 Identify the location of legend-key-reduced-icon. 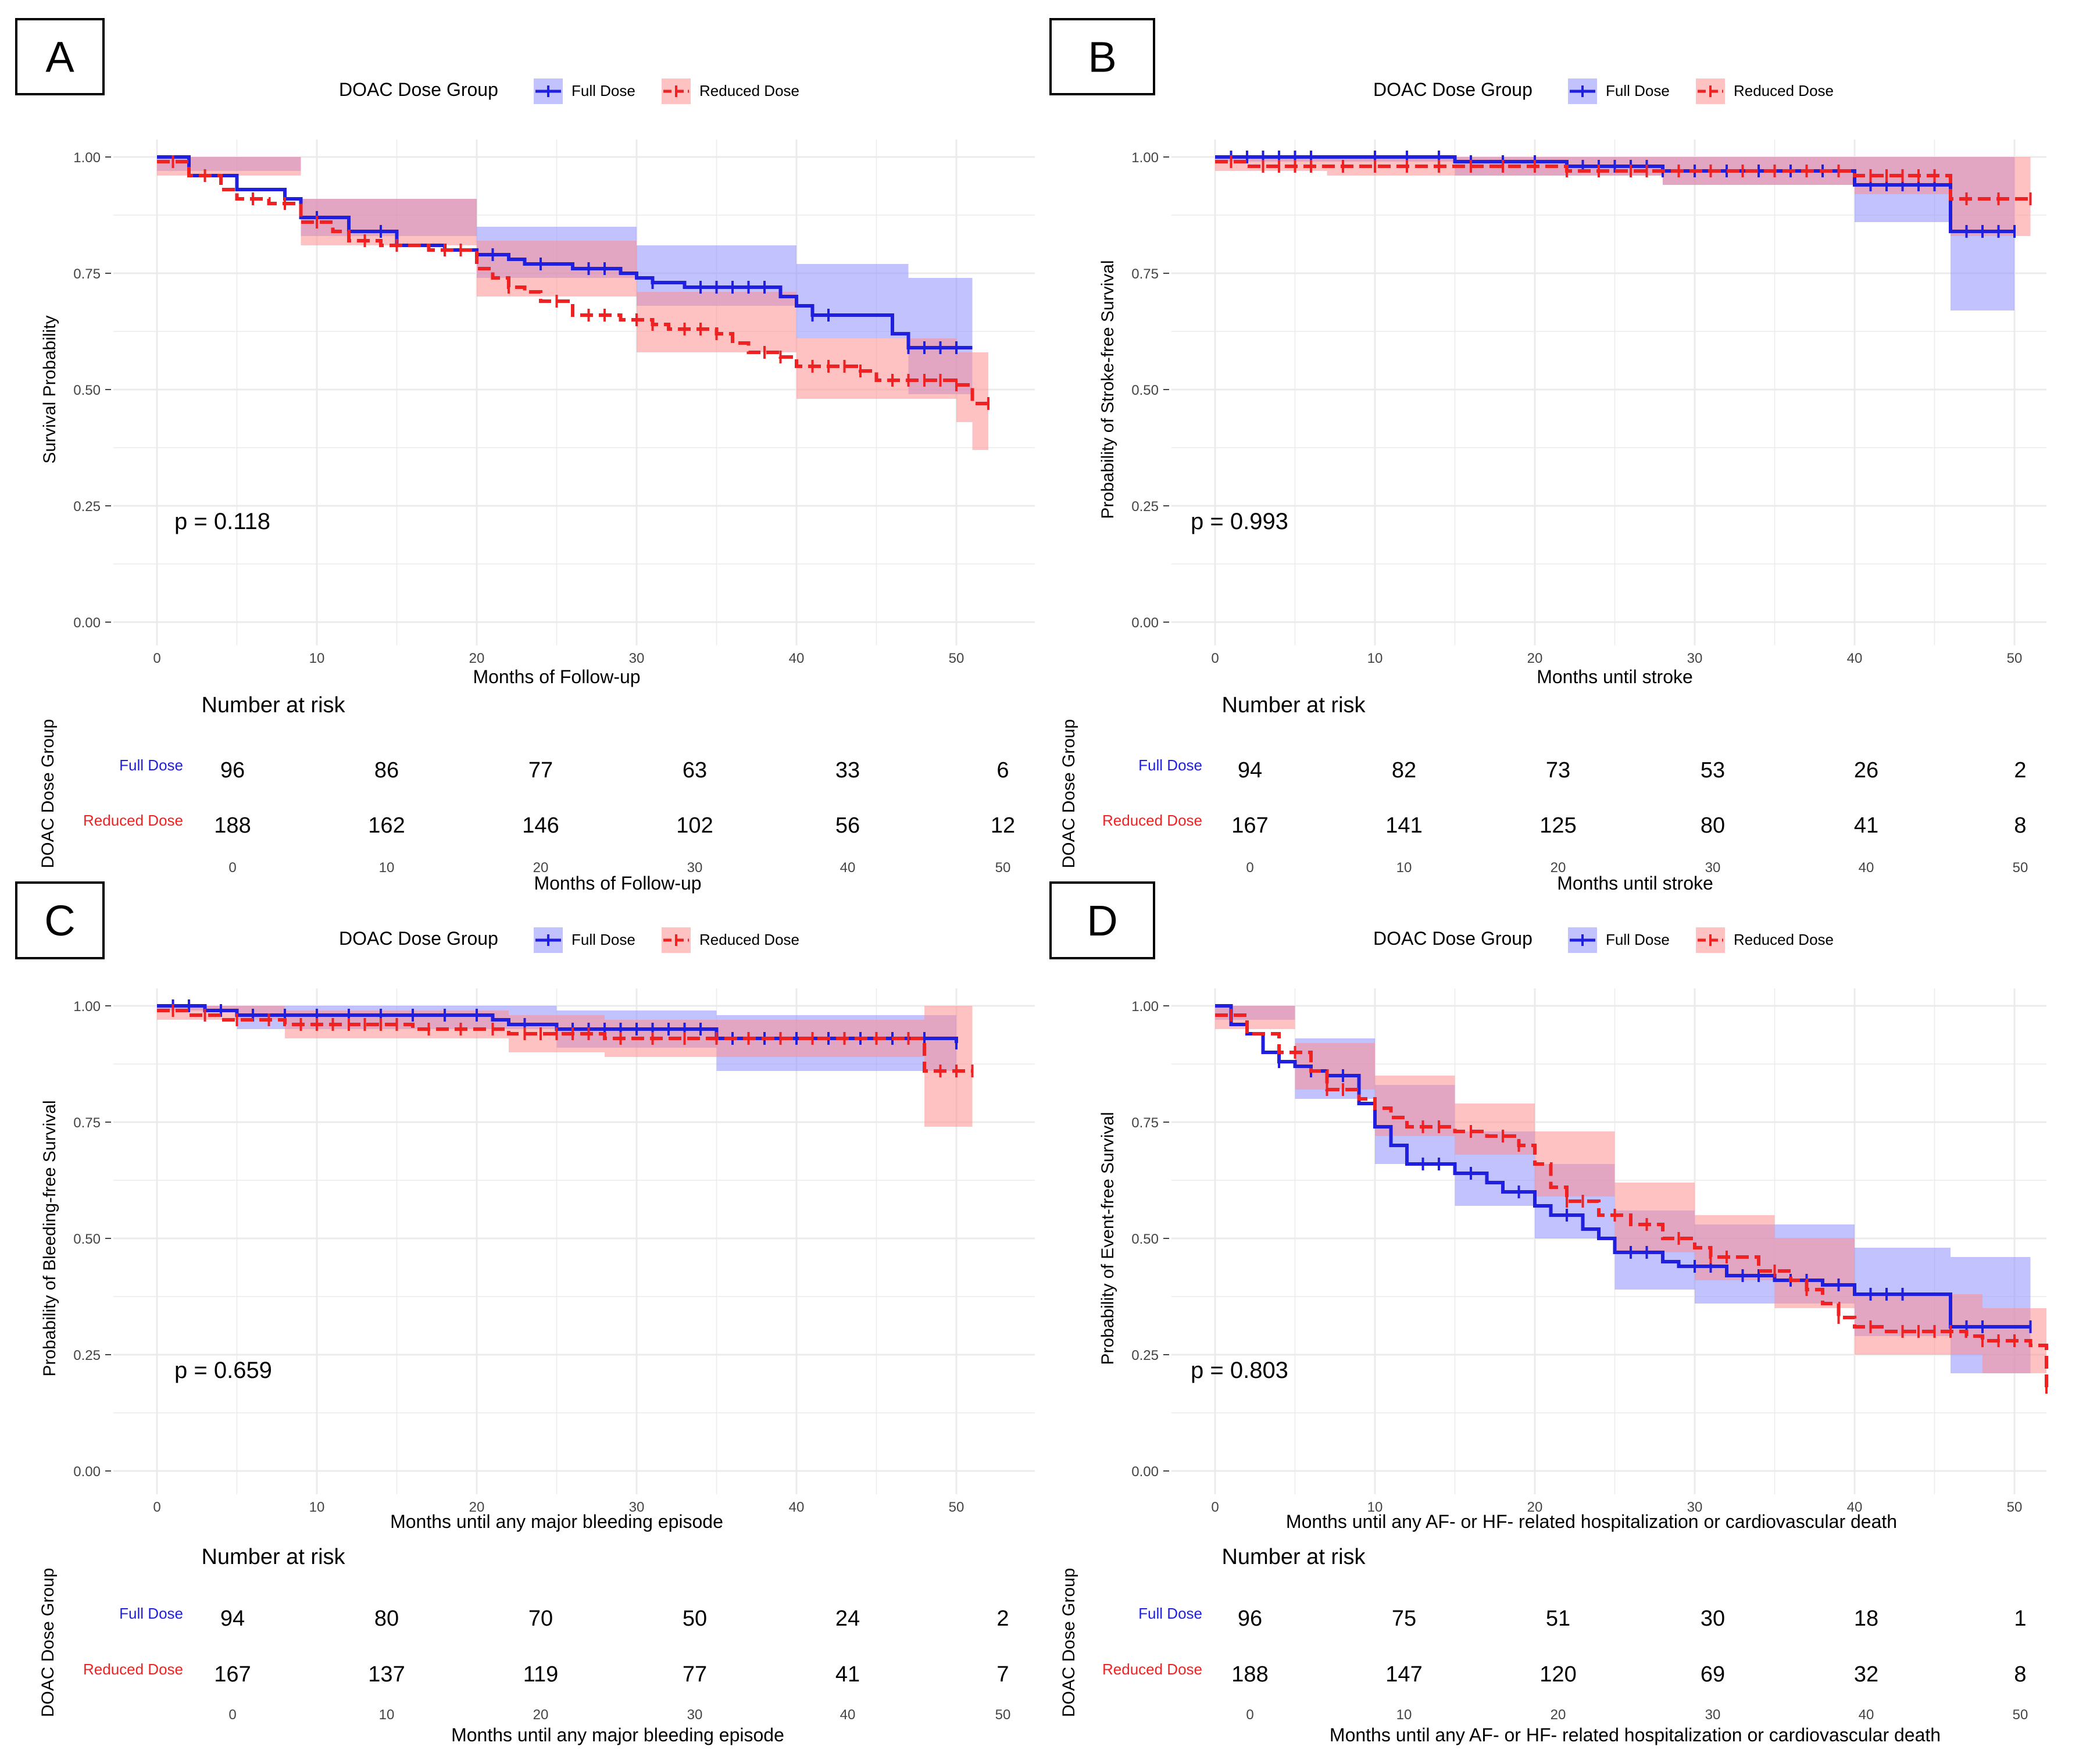
(677, 940).